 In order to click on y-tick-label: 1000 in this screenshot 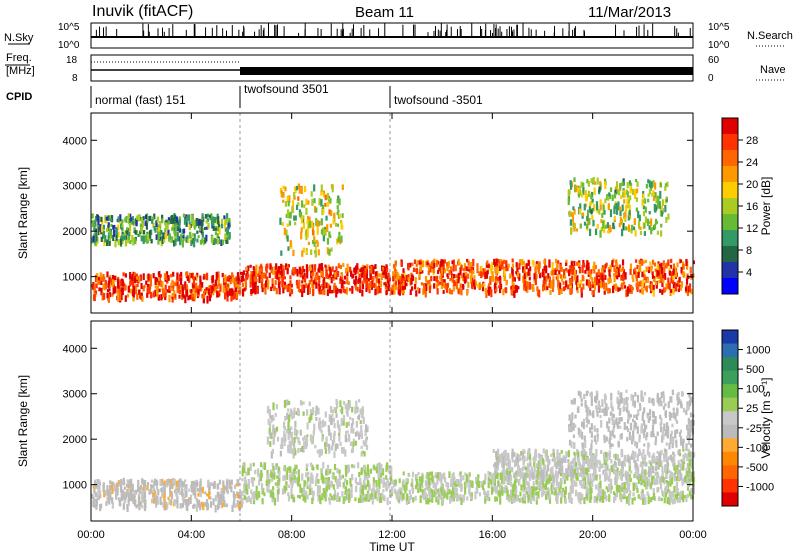, I will do `click(75, 278)`.